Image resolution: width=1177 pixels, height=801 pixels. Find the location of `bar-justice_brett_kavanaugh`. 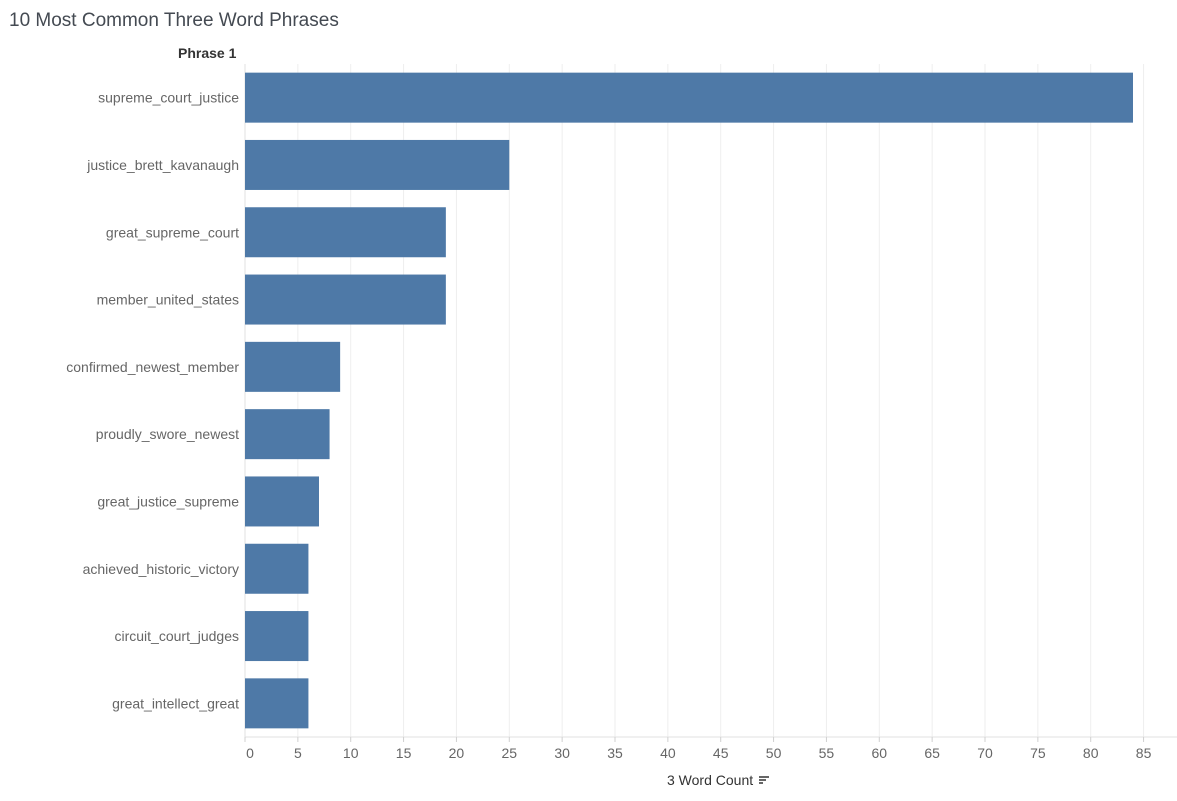

bar-justice_brett_kavanaugh is located at coordinates (377, 164).